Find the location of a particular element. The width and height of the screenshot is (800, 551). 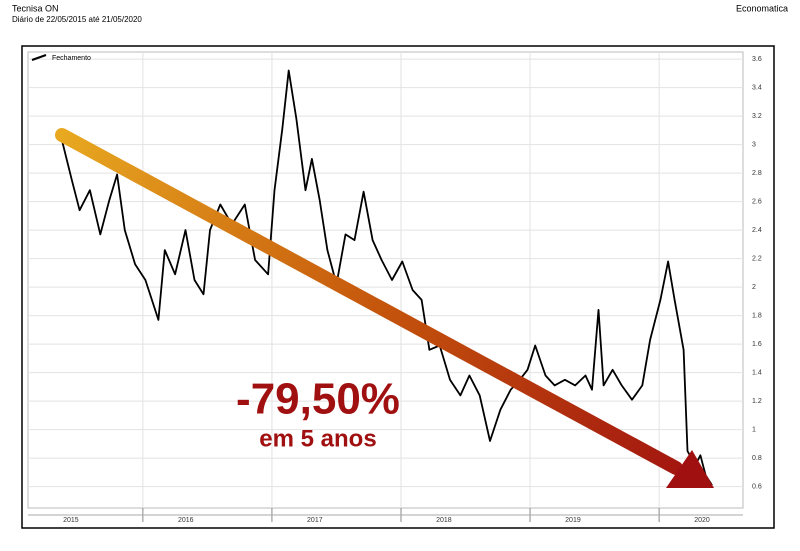

legend-label: Fechamento is located at coordinates (71, 58).